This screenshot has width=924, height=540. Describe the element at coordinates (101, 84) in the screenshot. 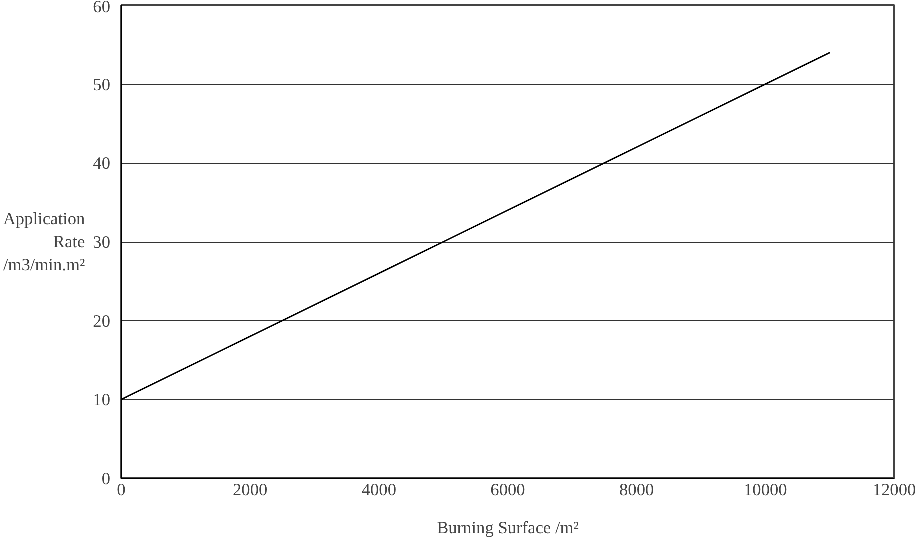

I see `y-tick-label: 50` at that location.